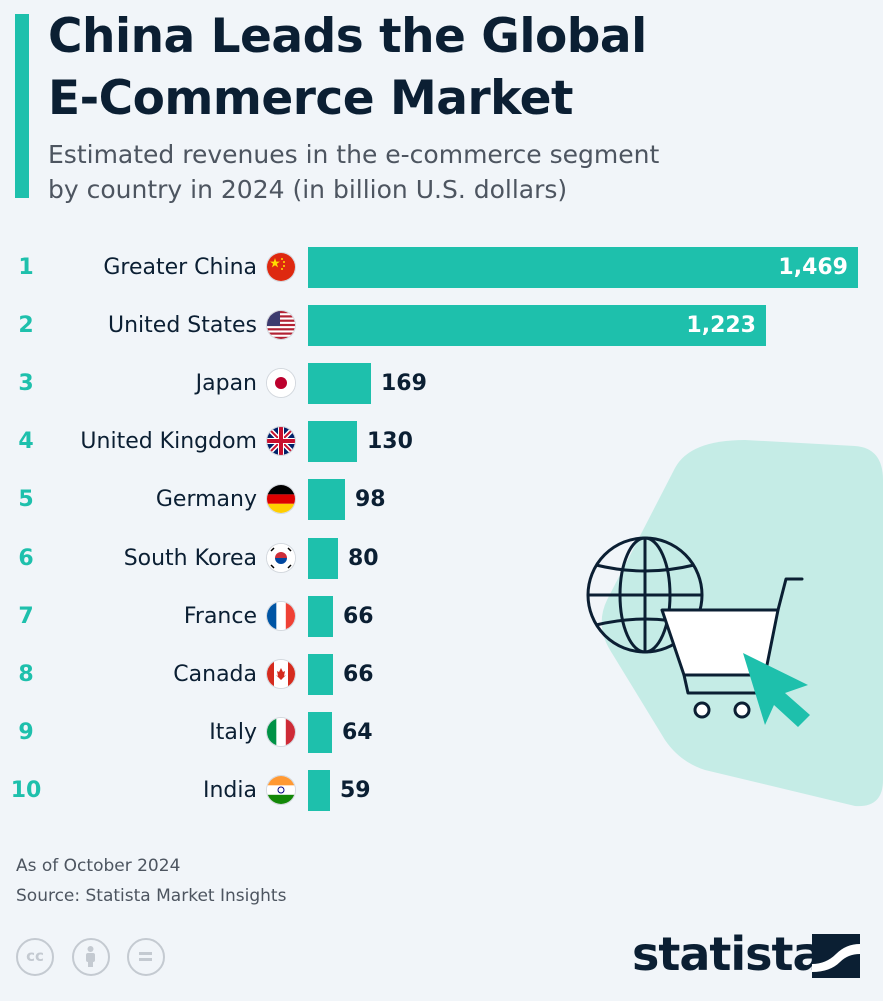 Image resolution: width=883 pixels, height=1001 pixels. Describe the element at coordinates (98, 866) in the screenshot. I see `as-of-note: As of October 2024` at that location.